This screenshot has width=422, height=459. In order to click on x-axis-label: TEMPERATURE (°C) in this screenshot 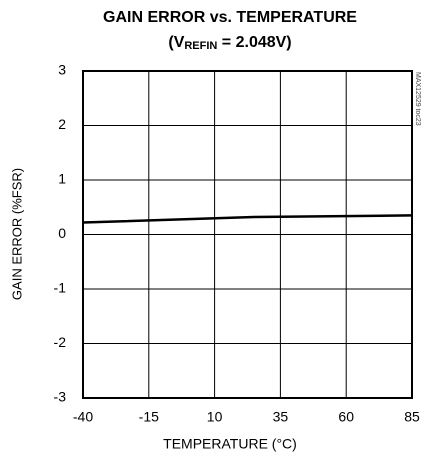, I will do `click(230, 444)`.